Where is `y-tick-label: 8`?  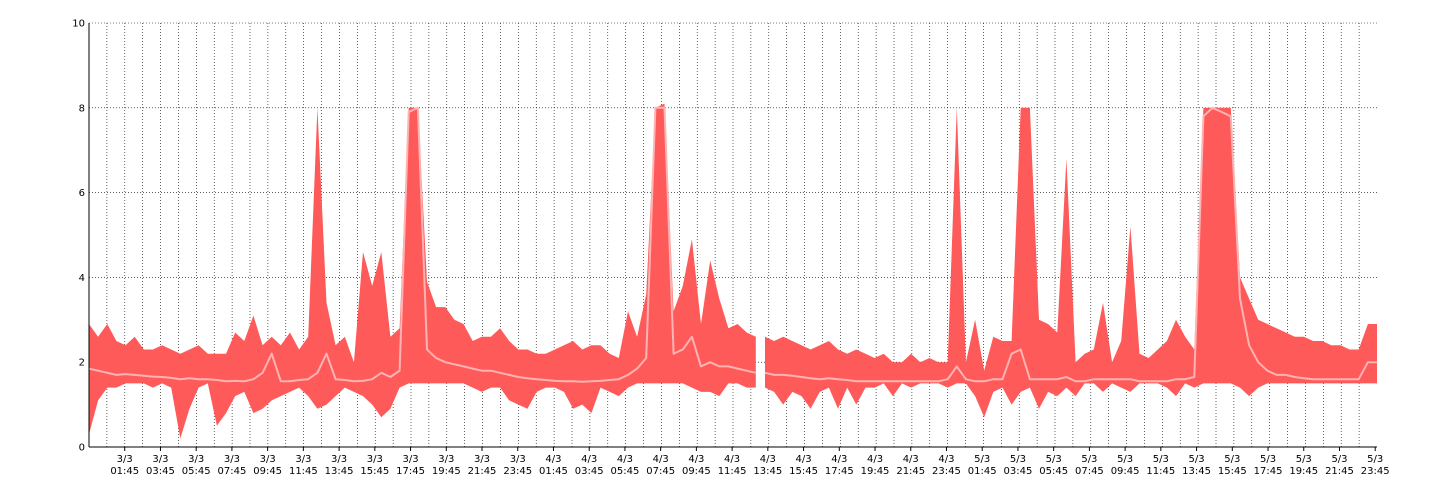 y-tick-label: 8 is located at coordinates (82, 108).